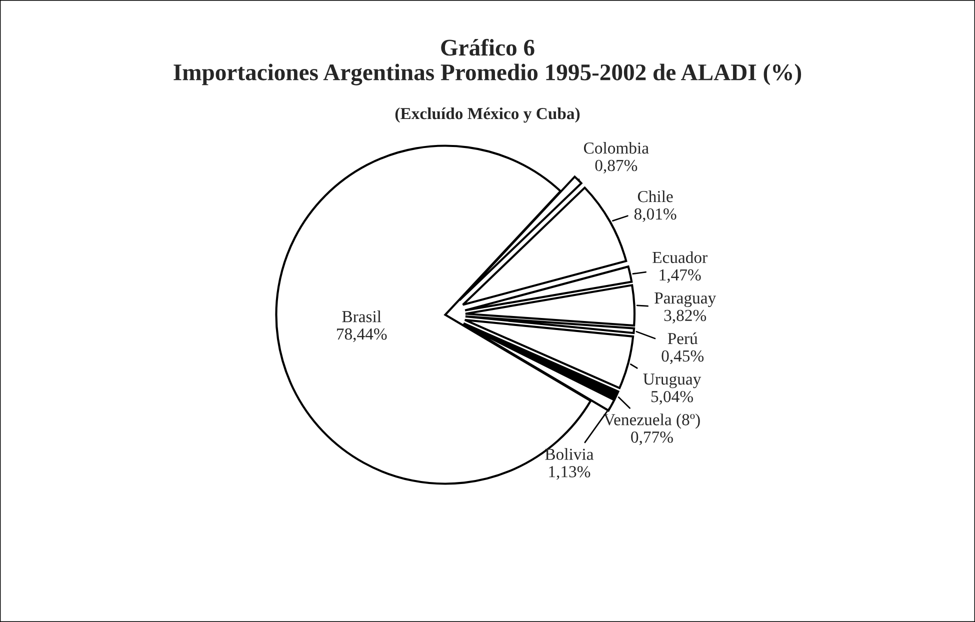  What do you see at coordinates (685, 300) in the screenshot?
I see `slice-label: Paraguay` at bounding box center [685, 300].